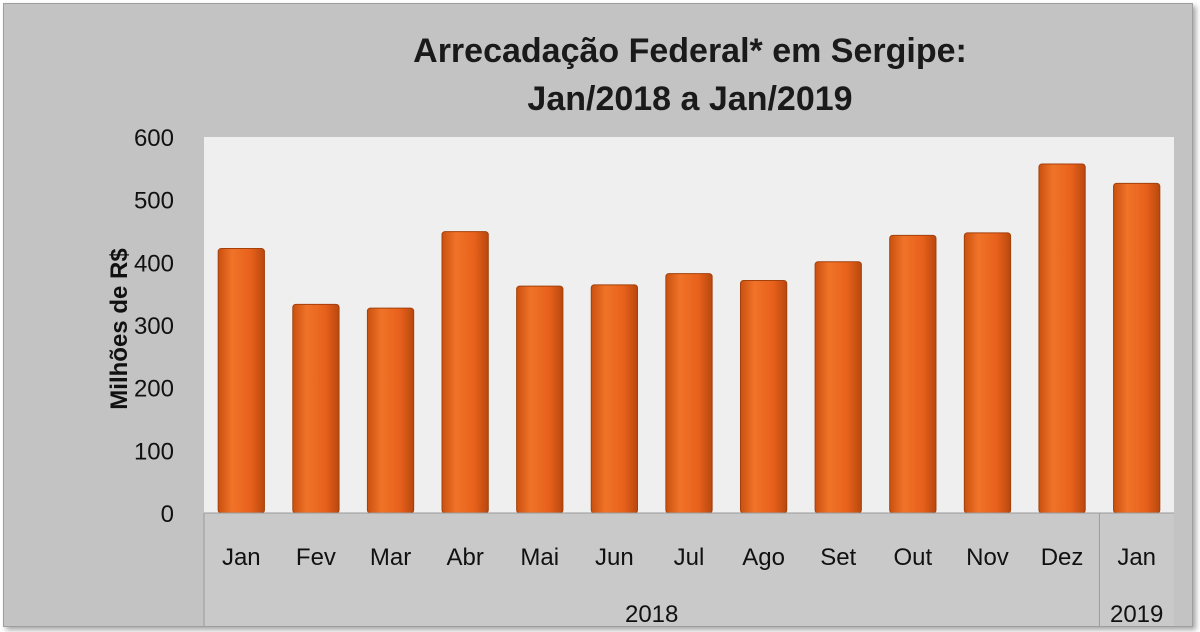 The image size is (1200, 632). Describe the element at coordinates (987, 557) in the screenshot. I see `x-category-label: Nov` at that location.